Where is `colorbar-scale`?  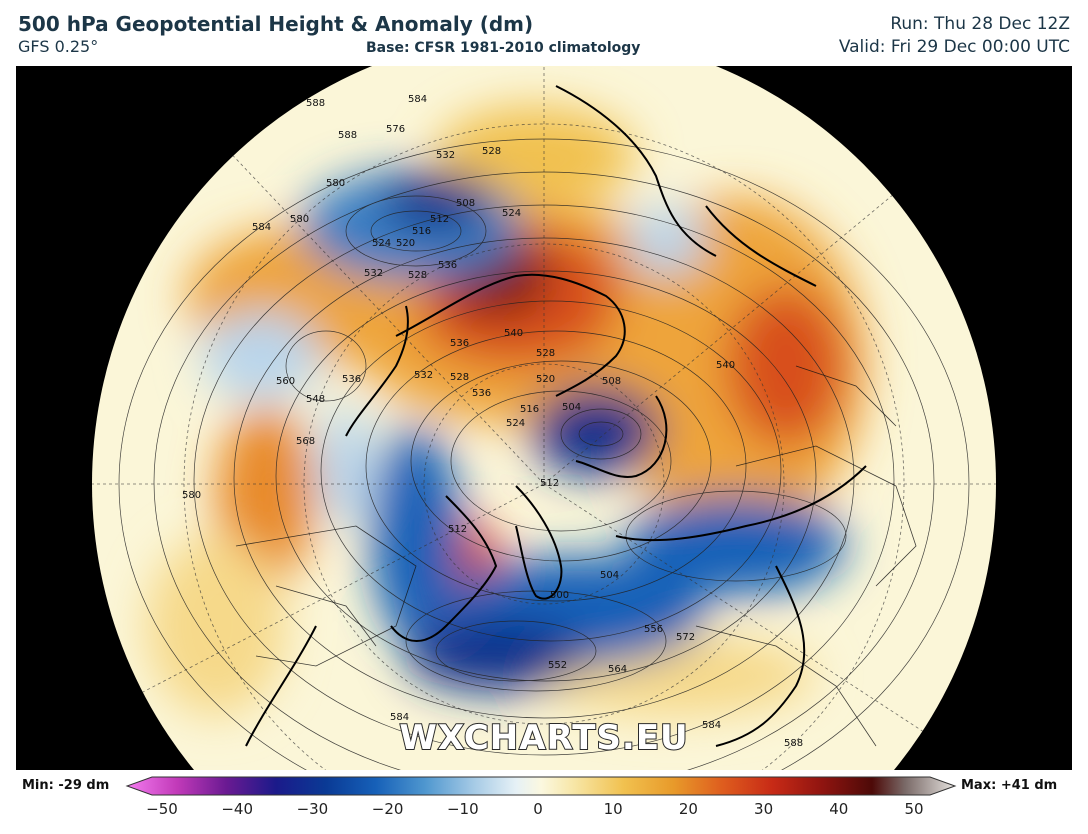
colorbar-scale is located at coordinates (541, 786).